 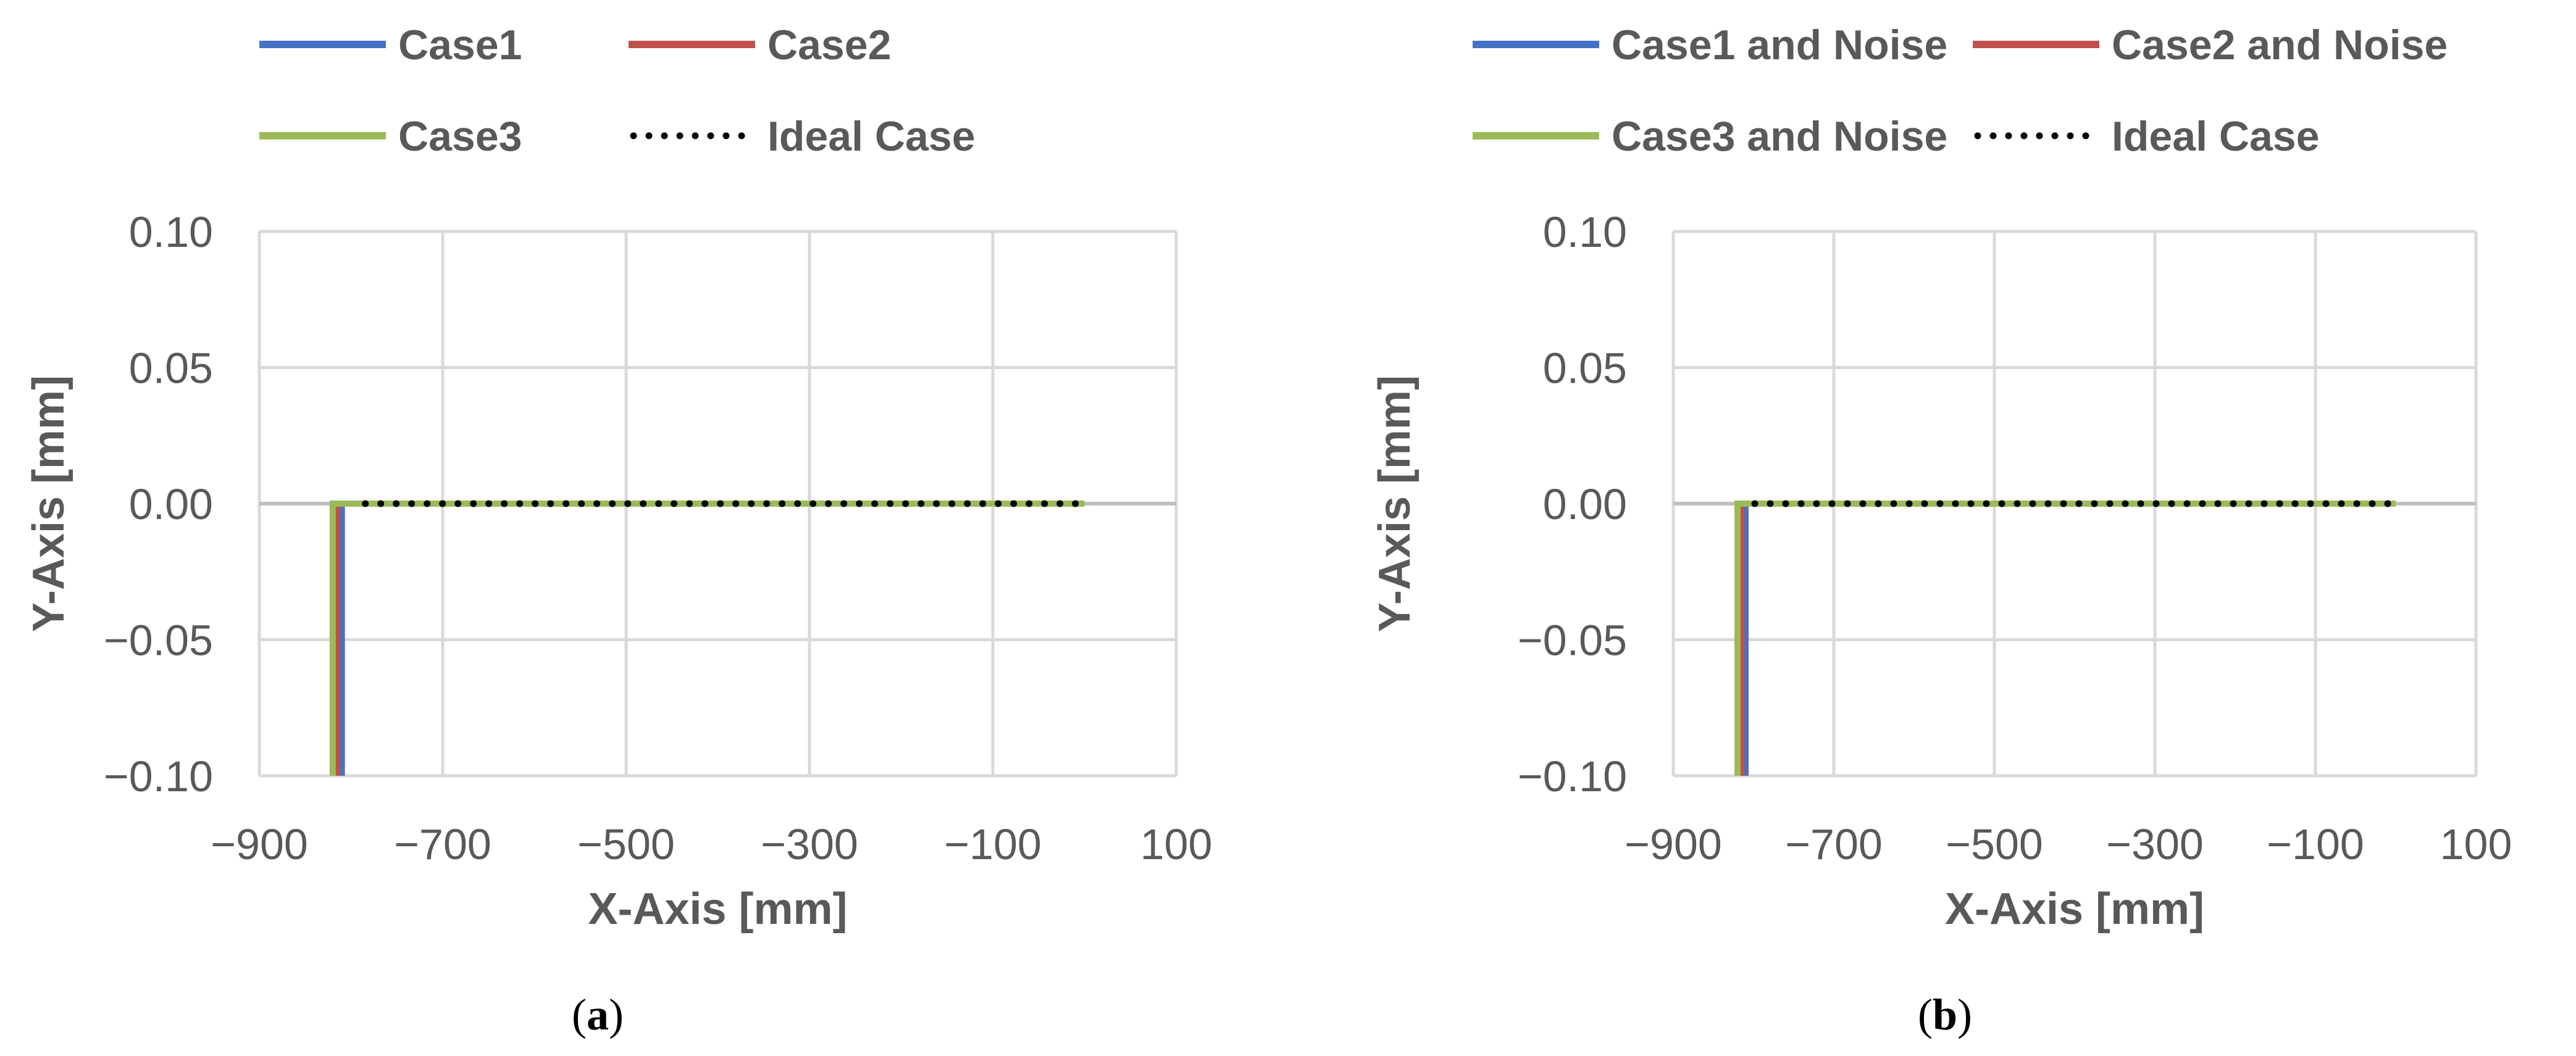 I want to click on caption-letter: b, so click(x=1945, y=1014).